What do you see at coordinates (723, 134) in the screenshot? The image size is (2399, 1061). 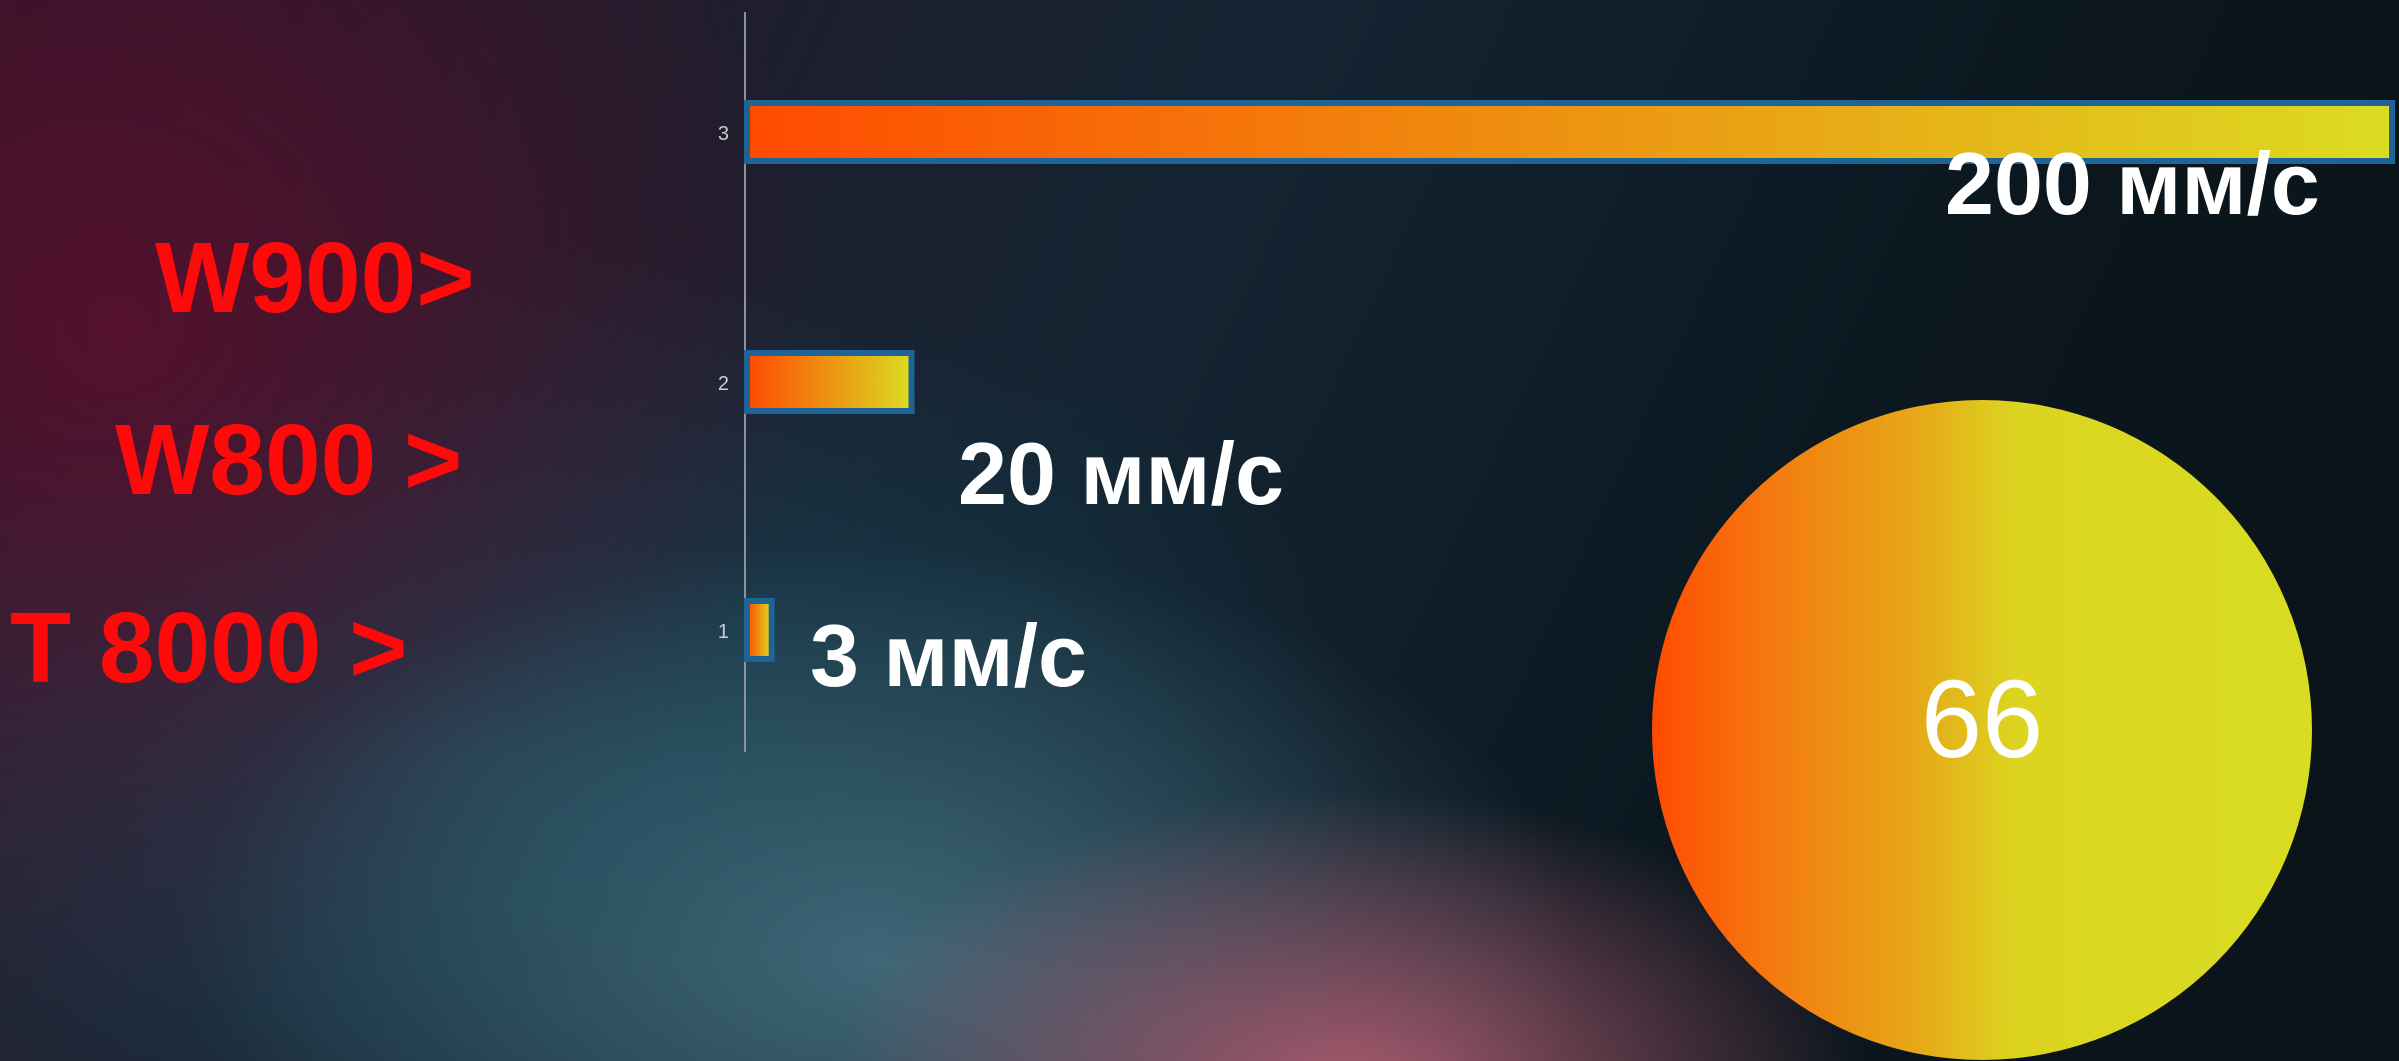 I see `y-tick-label-3: 3` at bounding box center [723, 134].